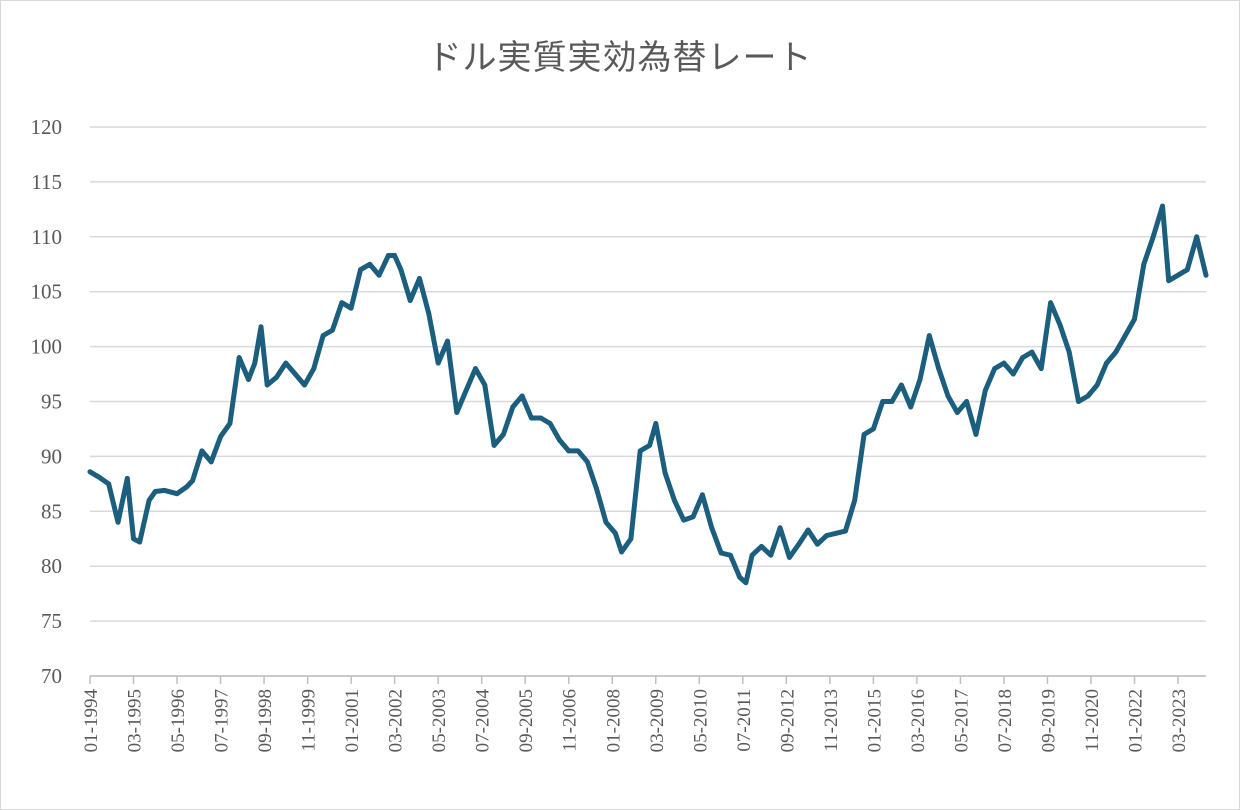 The image size is (1240, 810). I want to click on x-tick-label: 09-2012, so click(787, 720).